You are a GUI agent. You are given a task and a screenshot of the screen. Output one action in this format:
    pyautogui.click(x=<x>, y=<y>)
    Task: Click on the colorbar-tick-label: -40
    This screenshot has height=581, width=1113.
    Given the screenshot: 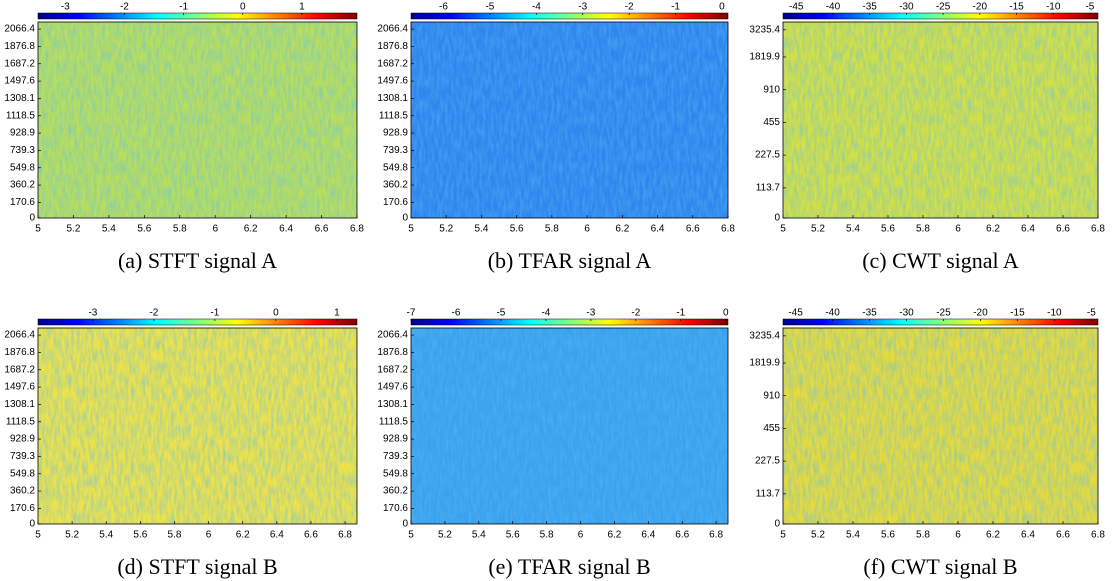 What is the action you would take?
    pyautogui.click(x=833, y=7)
    